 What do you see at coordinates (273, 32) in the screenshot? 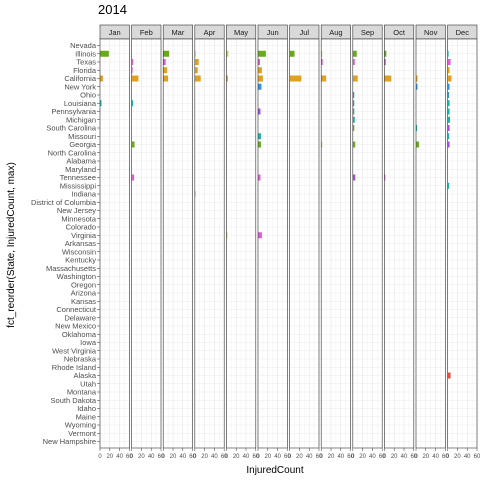
I see `facet-strip-label: Jun` at bounding box center [273, 32].